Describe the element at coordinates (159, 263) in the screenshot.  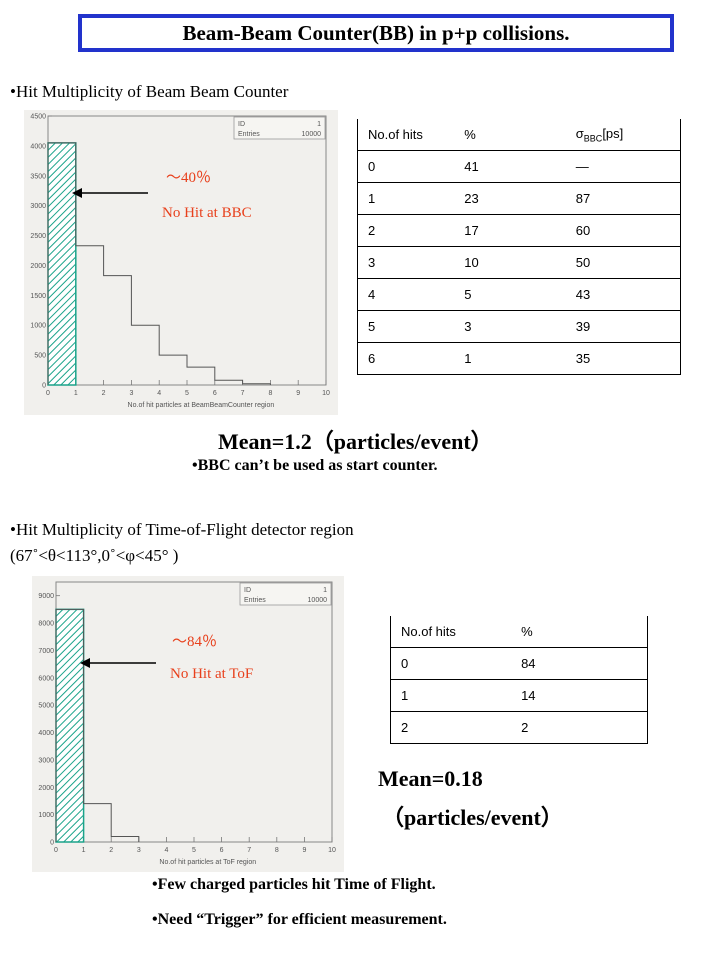
I see `bbc-histogram-outline` at that location.